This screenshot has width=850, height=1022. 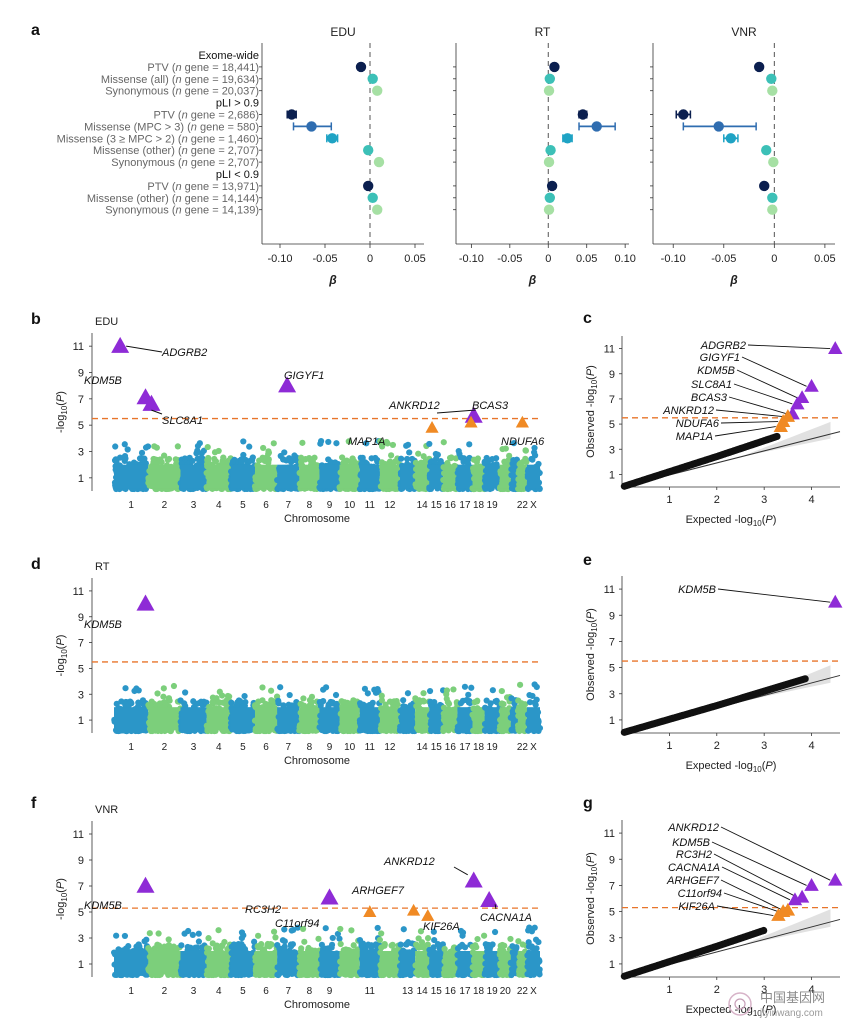 What do you see at coordinates (103, 381) in the screenshot?
I see `hit-gene-label: KDM5B` at bounding box center [103, 381].